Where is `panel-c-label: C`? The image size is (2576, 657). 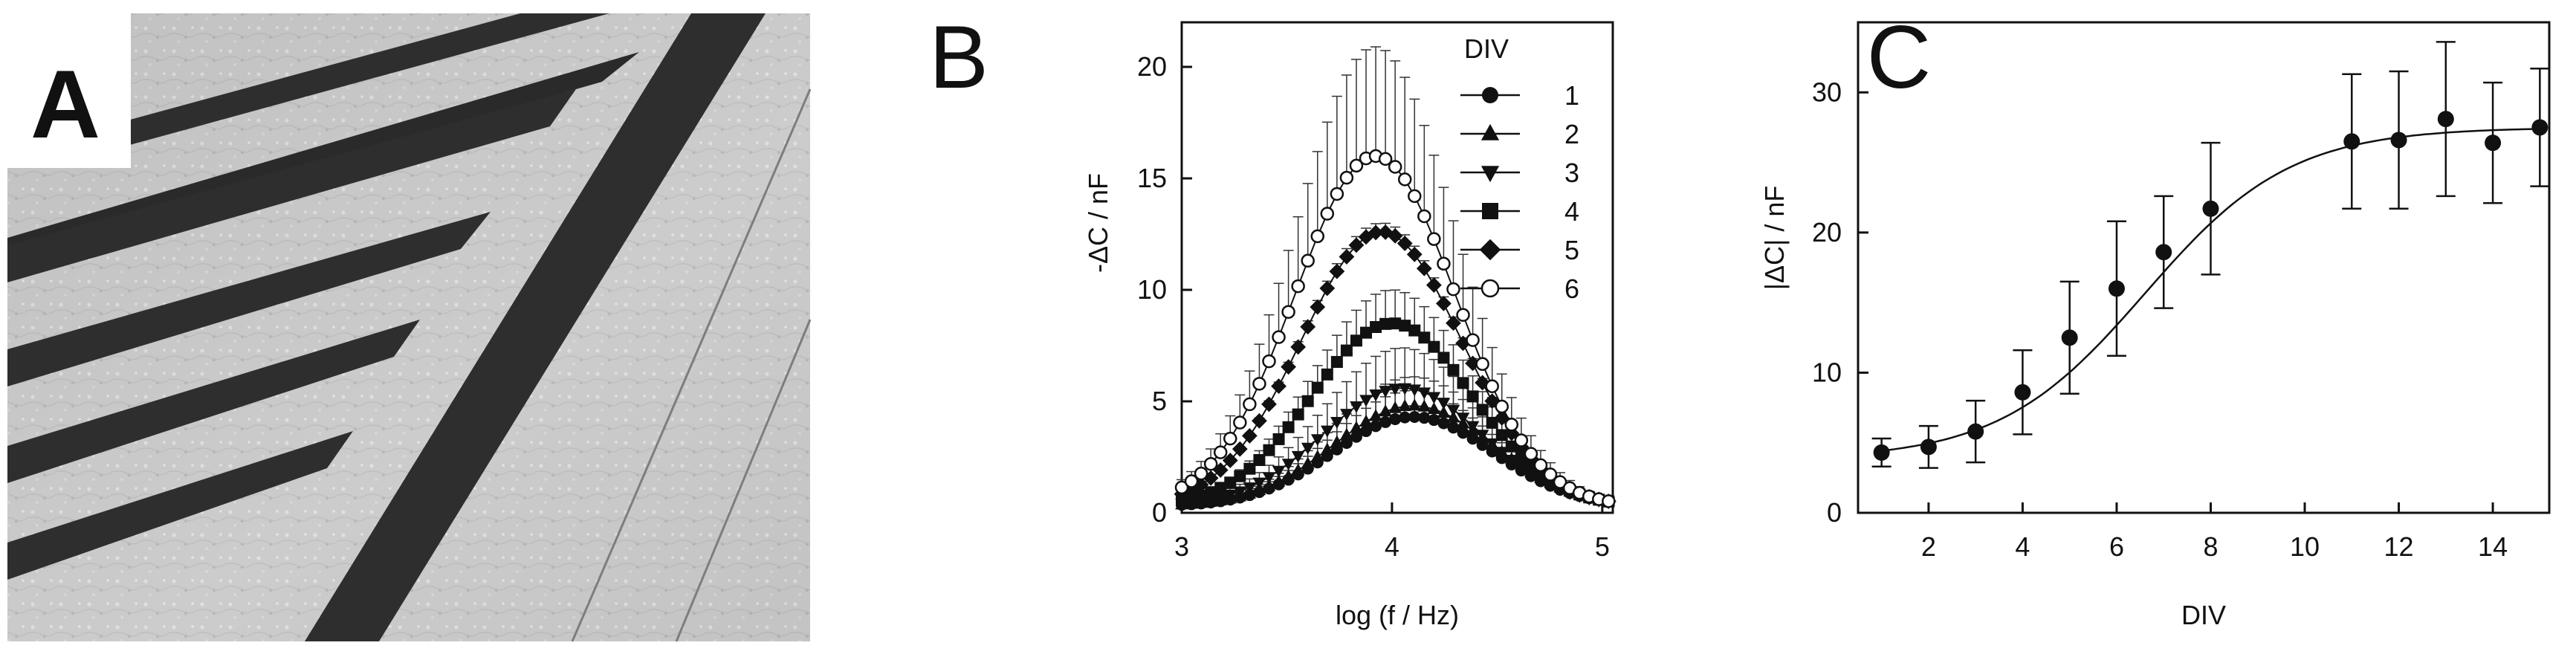 panel-c-label: C is located at coordinates (1900, 57).